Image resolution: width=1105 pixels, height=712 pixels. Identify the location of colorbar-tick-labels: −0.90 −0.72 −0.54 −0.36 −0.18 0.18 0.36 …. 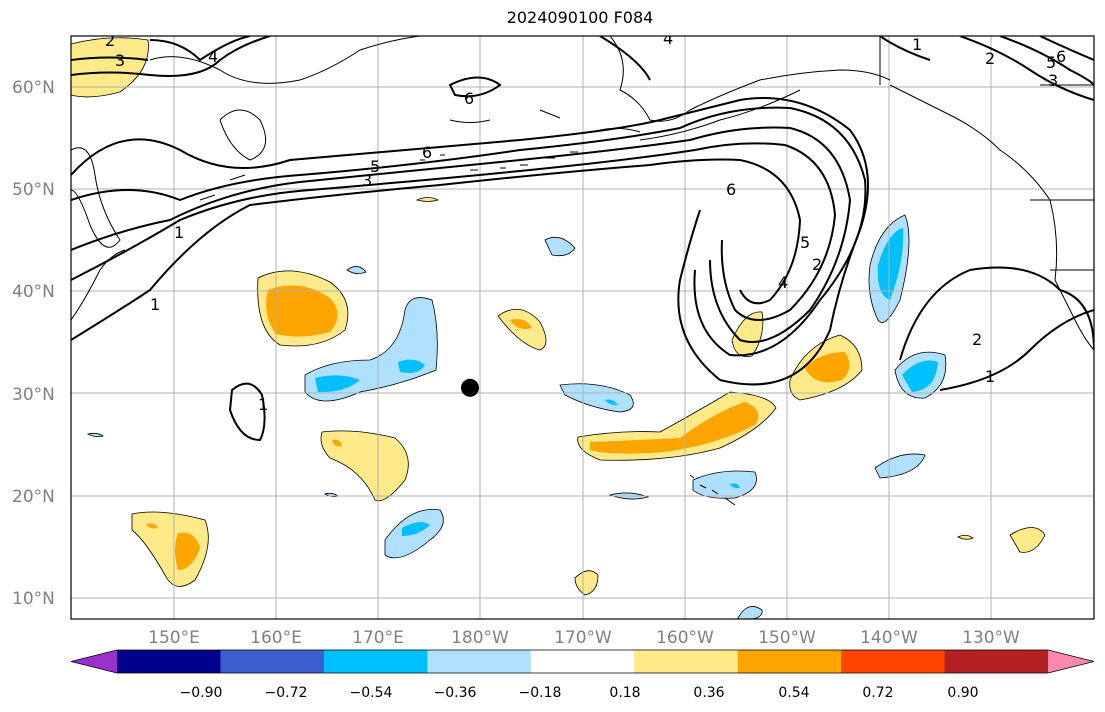
(579, 693).